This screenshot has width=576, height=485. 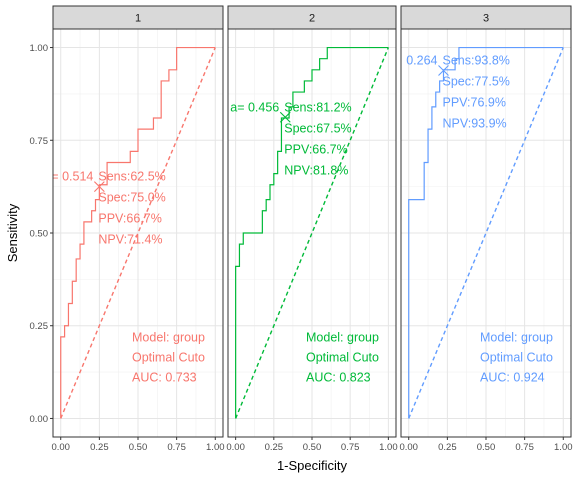 I want to click on model-annotation: AUC: 0.924, so click(x=512, y=377).